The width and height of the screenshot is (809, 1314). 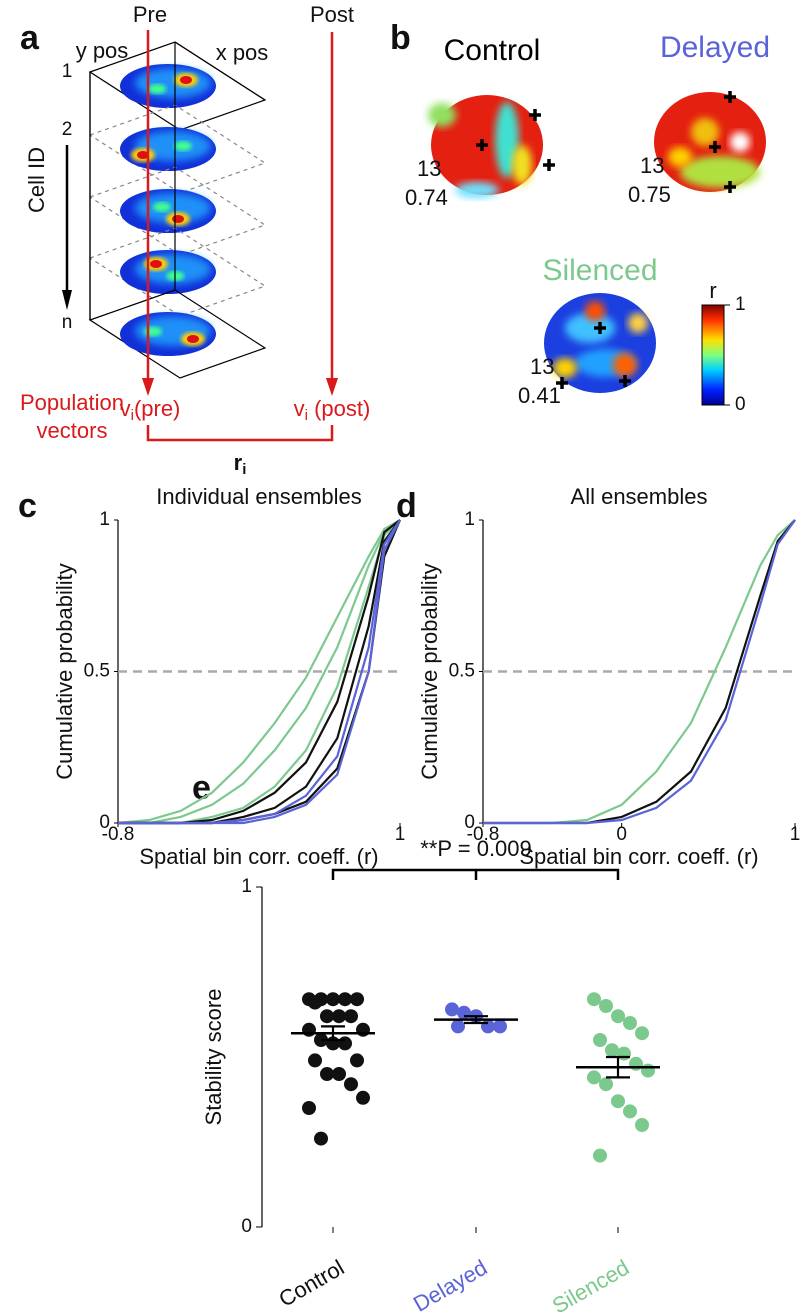 I want to click on chart-title: All ensembles, so click(x=639, y=496).